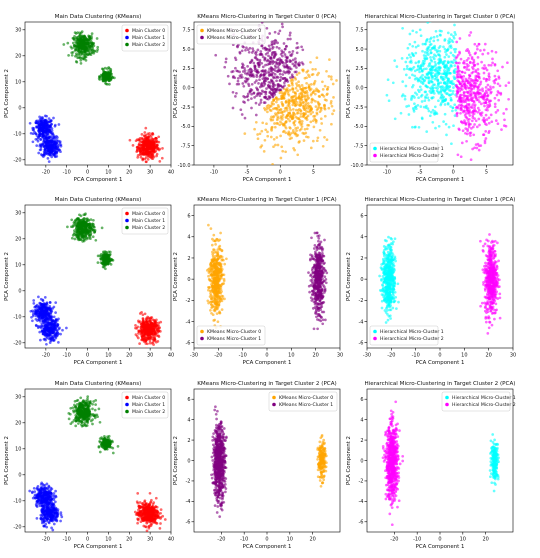 This screenshot has width=540, height=558. What do you see at coordinates (412, 156) in the screenshot?
I see `legend-label: Hierarchical Micro-Cluster 2` at bounding box center [412, 156].